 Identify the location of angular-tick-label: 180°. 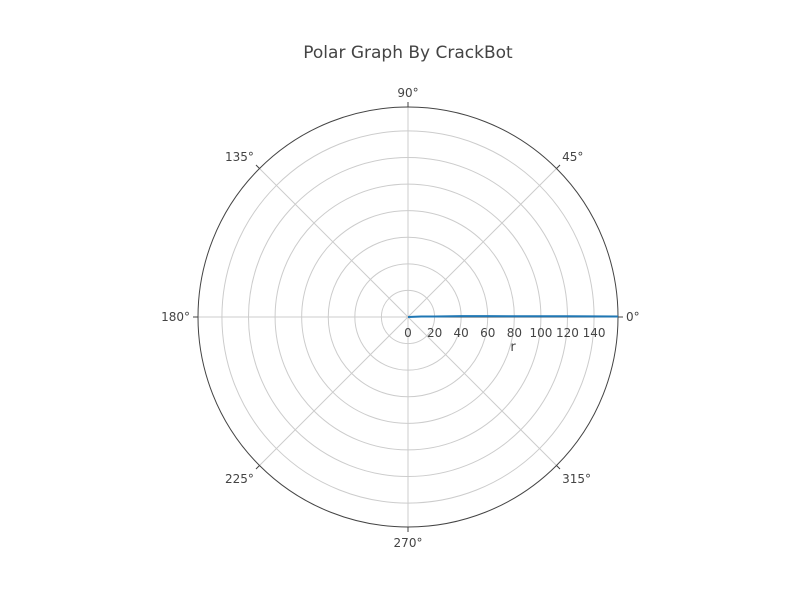
(175, 317).